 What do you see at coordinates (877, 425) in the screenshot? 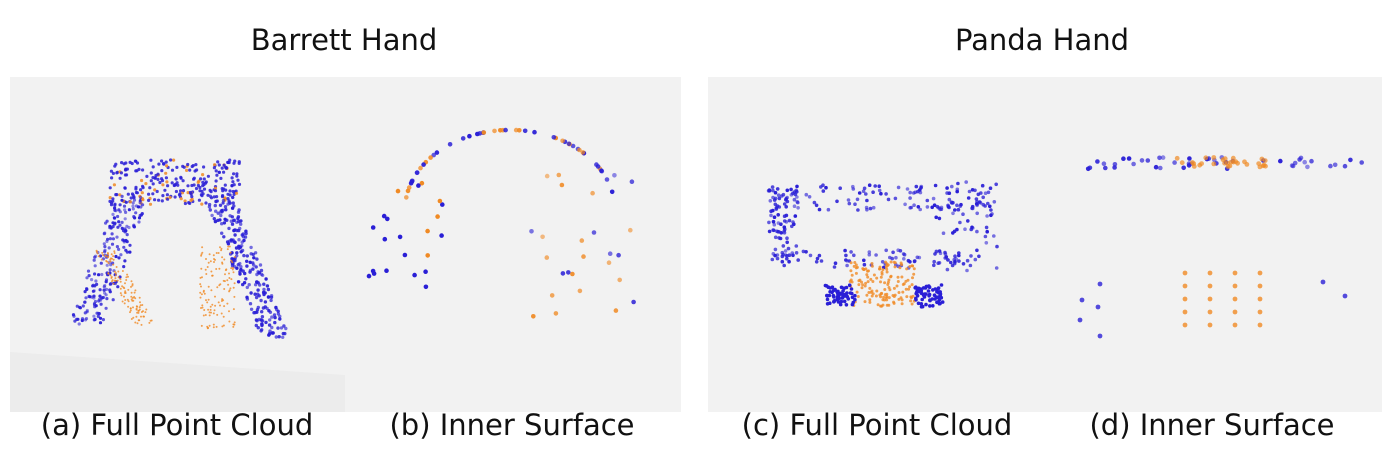
I see `caption: (c) Full Point Cloud` at bounding box center [877, 425].